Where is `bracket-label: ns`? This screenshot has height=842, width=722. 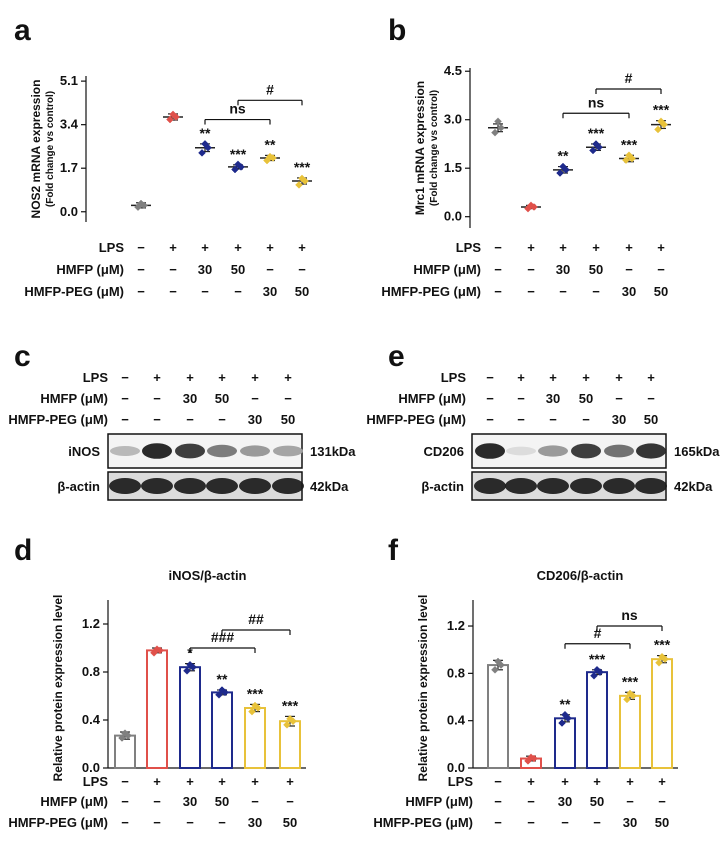 bracket-label: ns is located at coordinates (629, 615).